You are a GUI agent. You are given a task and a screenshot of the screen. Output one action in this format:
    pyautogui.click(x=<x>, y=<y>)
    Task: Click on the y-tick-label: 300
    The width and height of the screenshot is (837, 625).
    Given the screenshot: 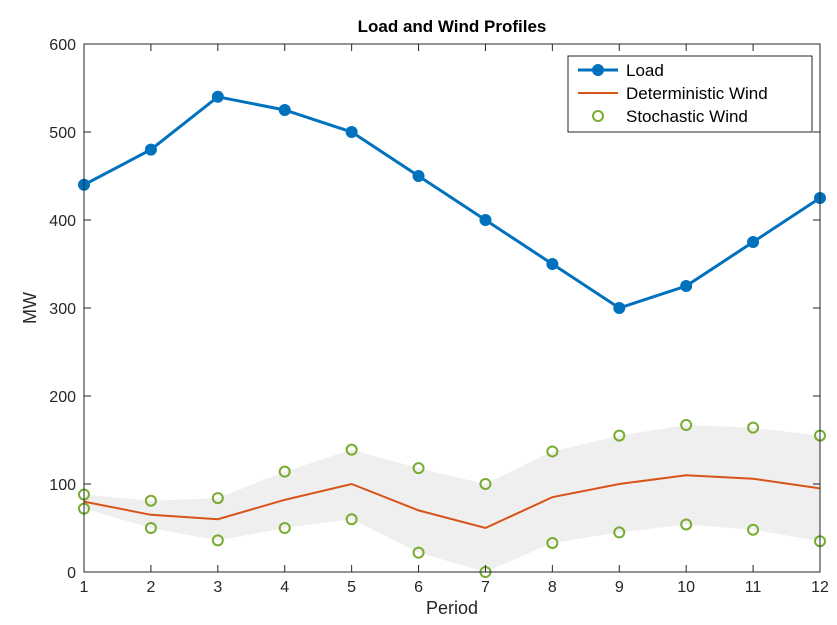 What is the action you would take?
    pyautogui.click(x=62, y=309)
    